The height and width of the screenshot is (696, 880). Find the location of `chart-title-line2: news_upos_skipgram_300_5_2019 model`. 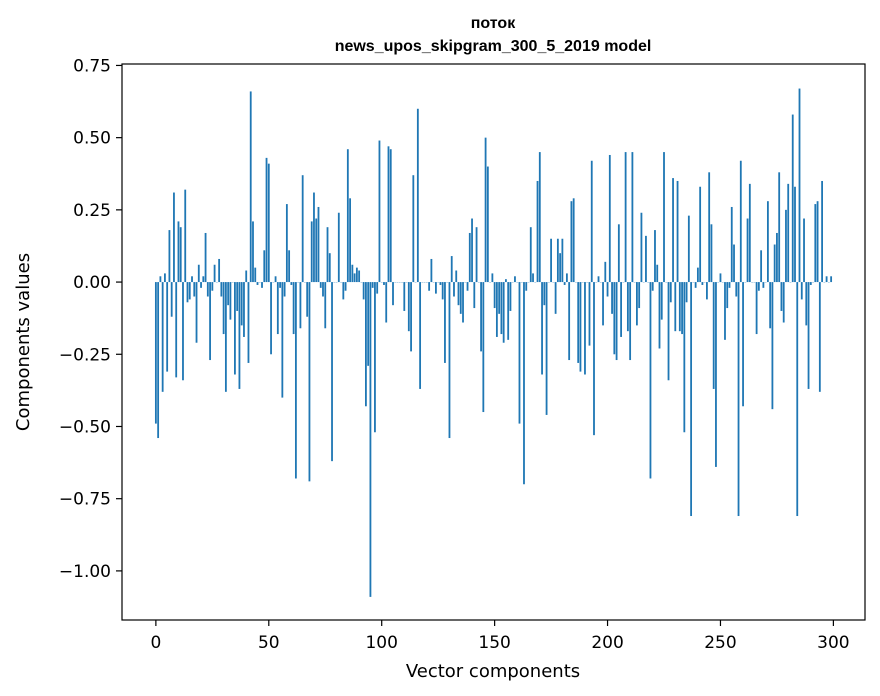

chart-title-line2: news_upos_skipgram_300_5_2019 model is located at coordinates (493, 46).